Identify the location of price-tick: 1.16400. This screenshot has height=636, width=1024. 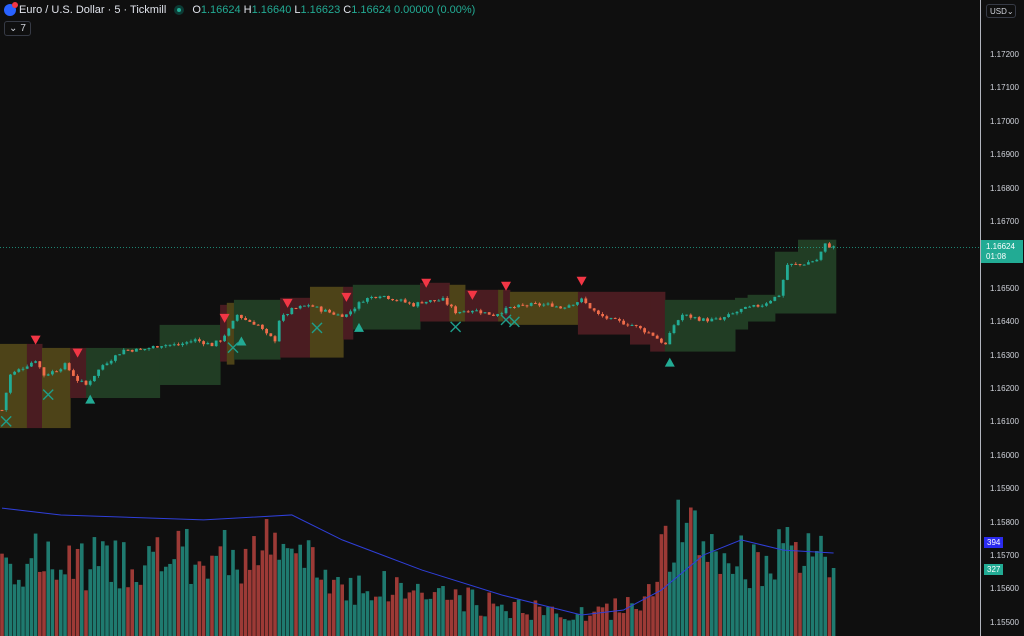
(1004, 322).